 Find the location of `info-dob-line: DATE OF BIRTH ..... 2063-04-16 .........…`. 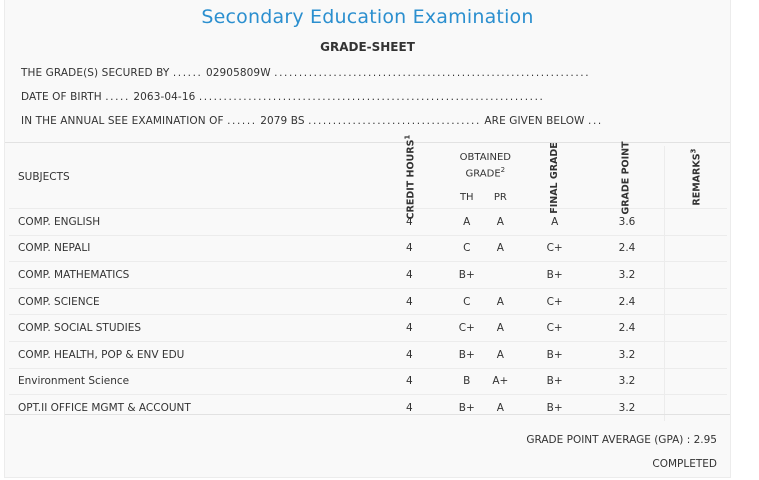

info-dob-line: DATE OF BIRTH ..... 2063-04-16 .........… is located at coordinates (283, 97).